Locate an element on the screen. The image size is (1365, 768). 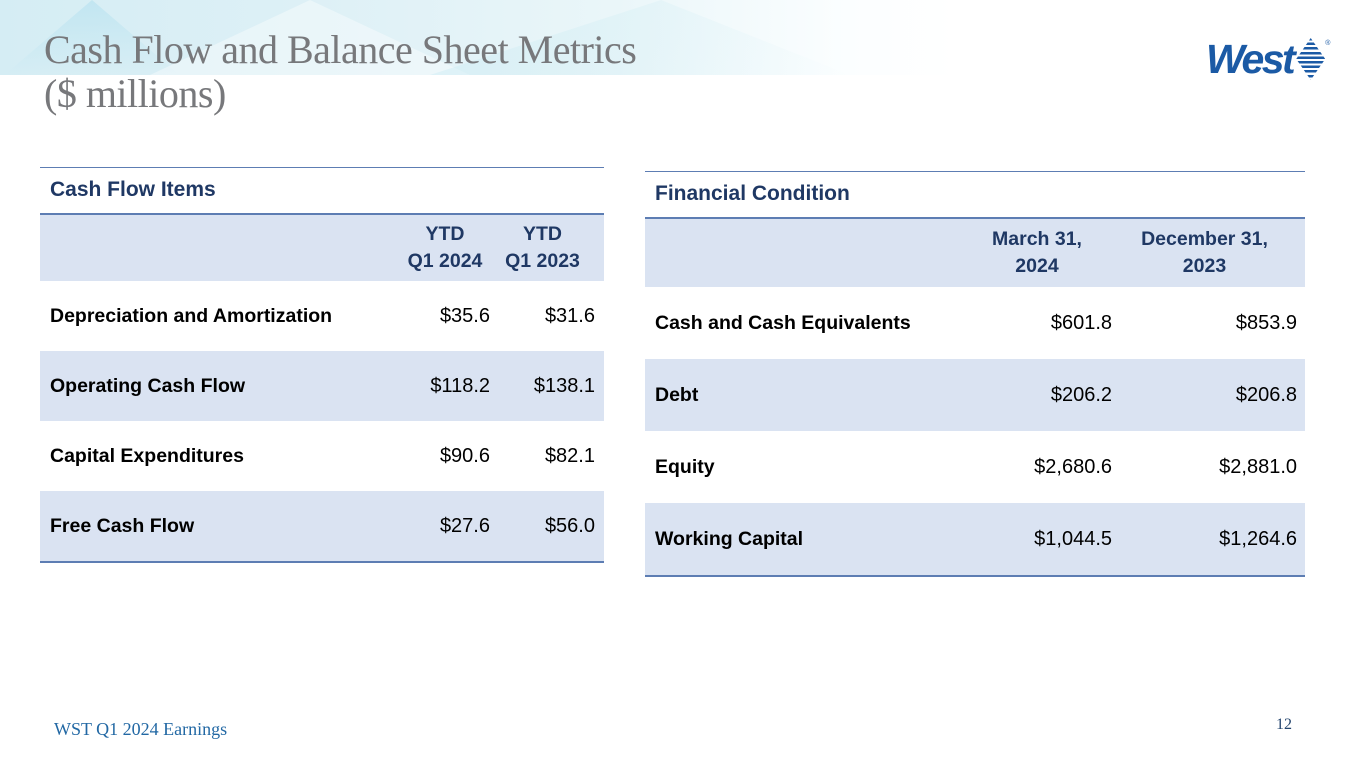
table-row: Debt $206.2 $206.8 is located at coordinates (975, 395).